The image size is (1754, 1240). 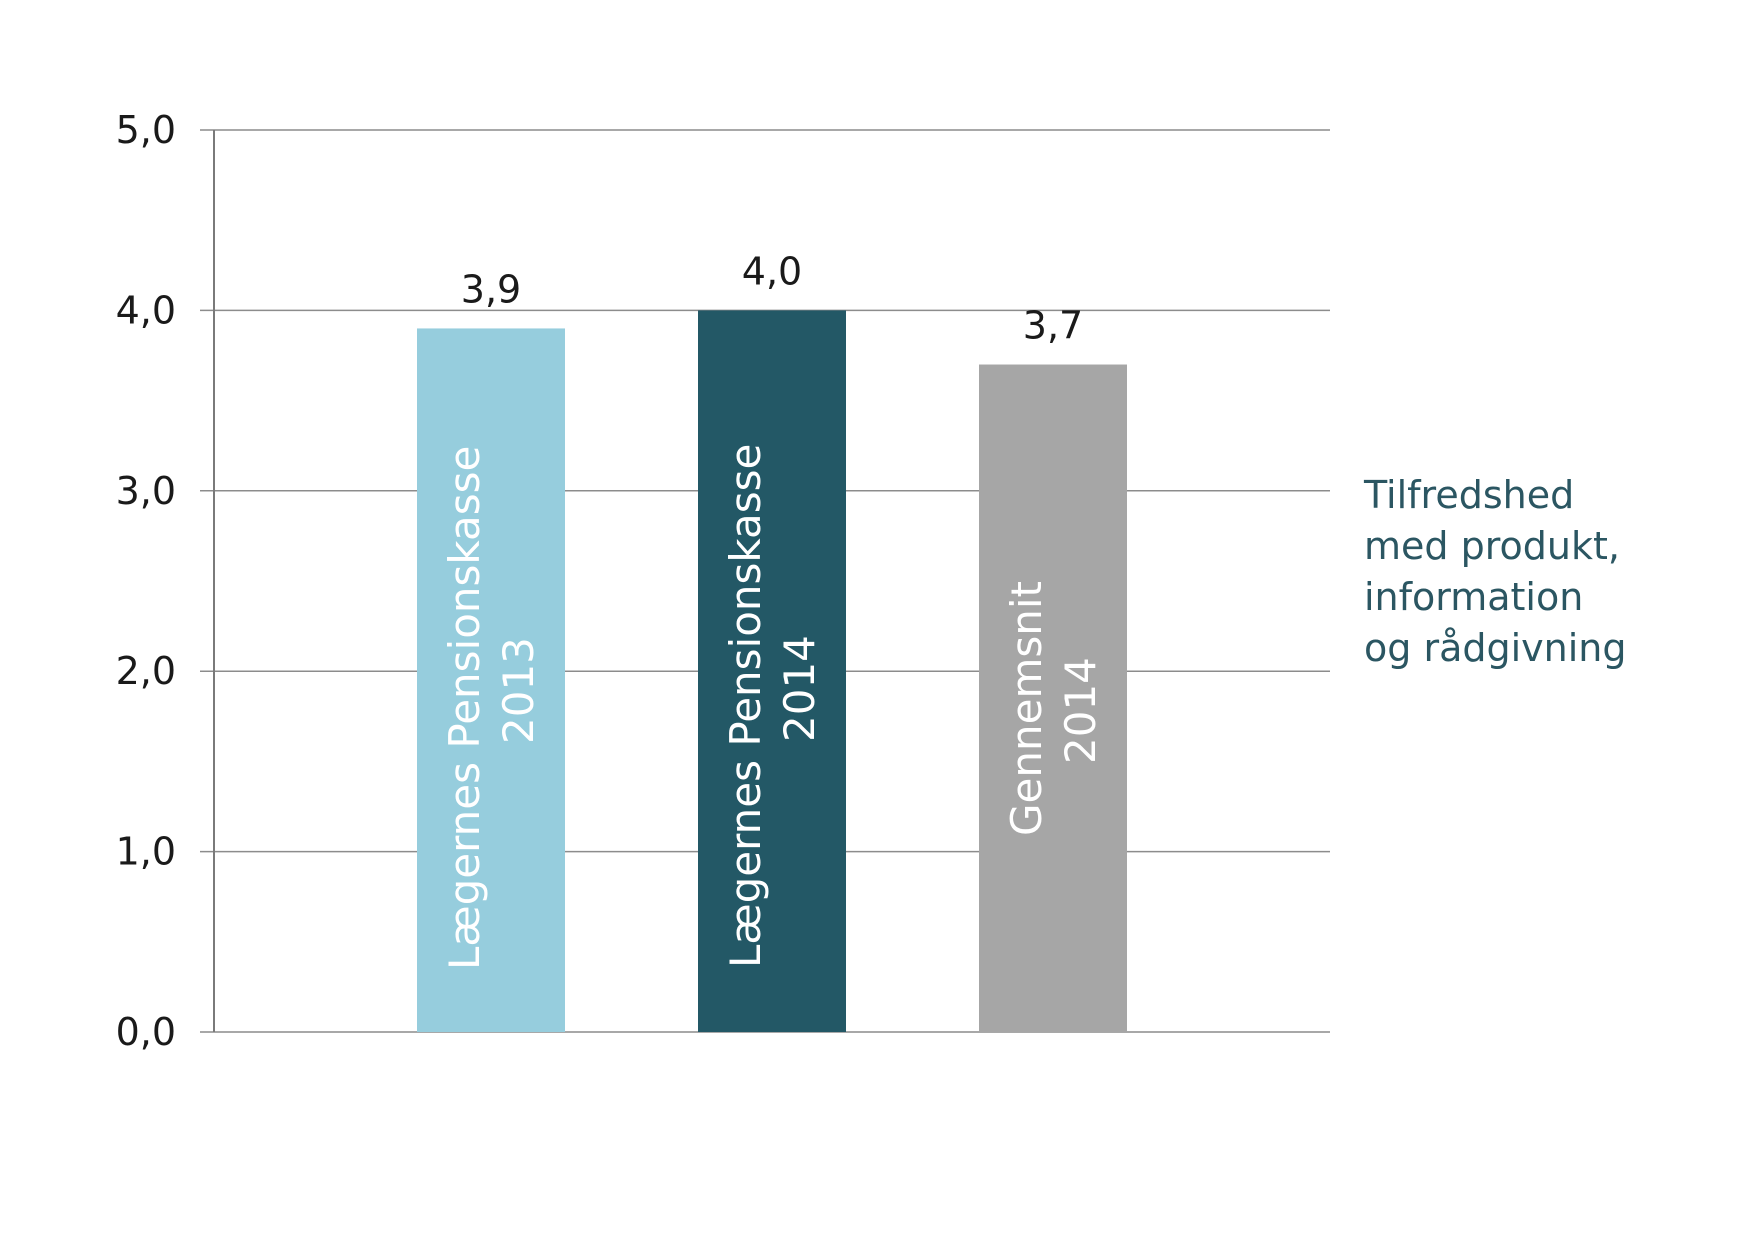 I want to click on y-tick-label: 1,0, so click(x=146, y=852).